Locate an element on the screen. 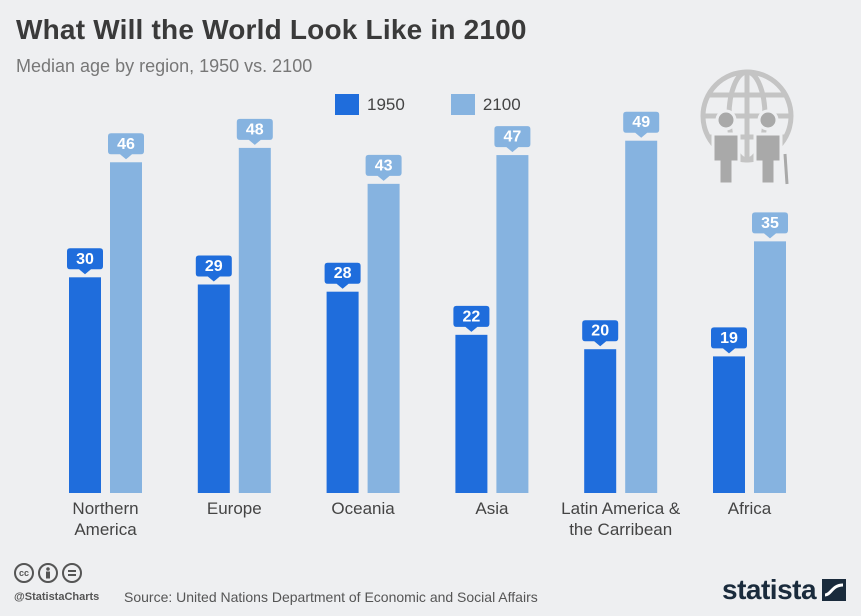 The height and width of the screenshot is (616, 861). data-label-1950-5: 19 is located at coordinates (729, 338).